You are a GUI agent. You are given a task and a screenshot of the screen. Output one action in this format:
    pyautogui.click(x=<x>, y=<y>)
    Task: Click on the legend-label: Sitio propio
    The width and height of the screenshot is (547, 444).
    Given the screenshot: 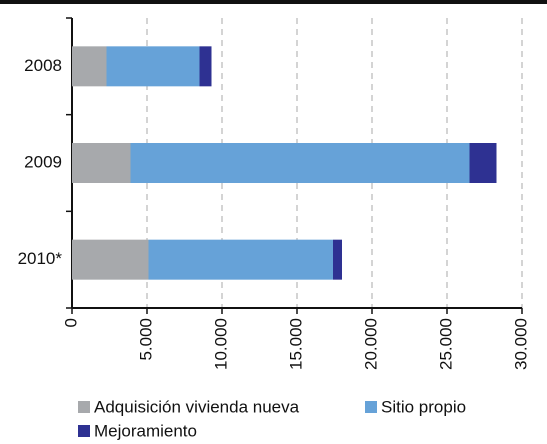 What is the action you would take?
    pyautogui.click(x=423, y=406)
    